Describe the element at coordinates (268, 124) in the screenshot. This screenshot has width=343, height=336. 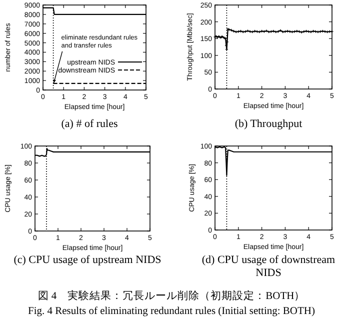
I see `text: (b) Throughput` at that location.